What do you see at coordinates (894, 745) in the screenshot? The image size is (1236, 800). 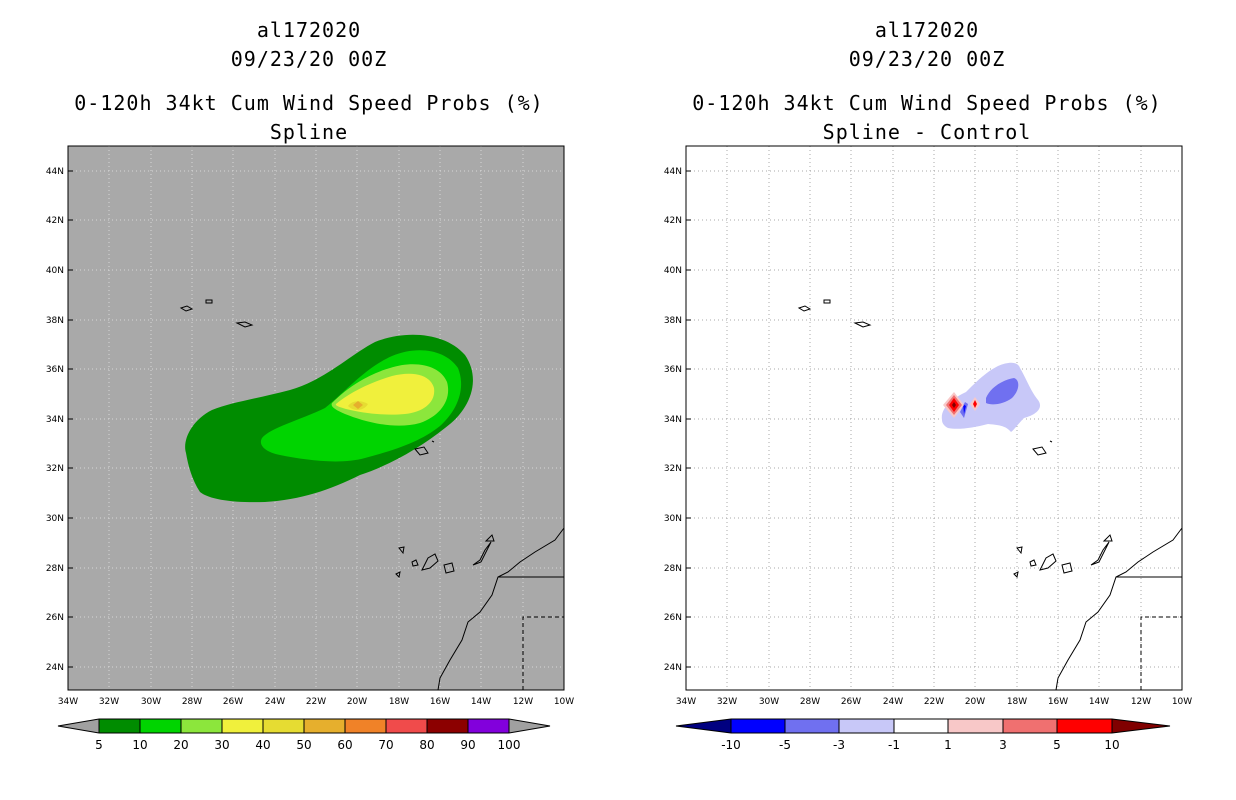 I see `colorbar-label: -1` at bounding box center [894, 745].